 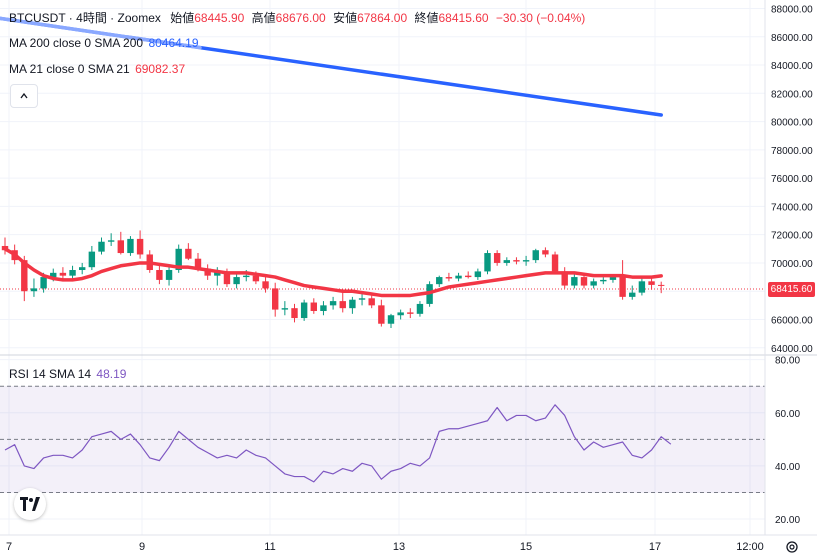 What do you see at coordinates (792, 320) in the screenshot?
I see `price-tick-label: 66000.00` at bounding box center [792, 320].